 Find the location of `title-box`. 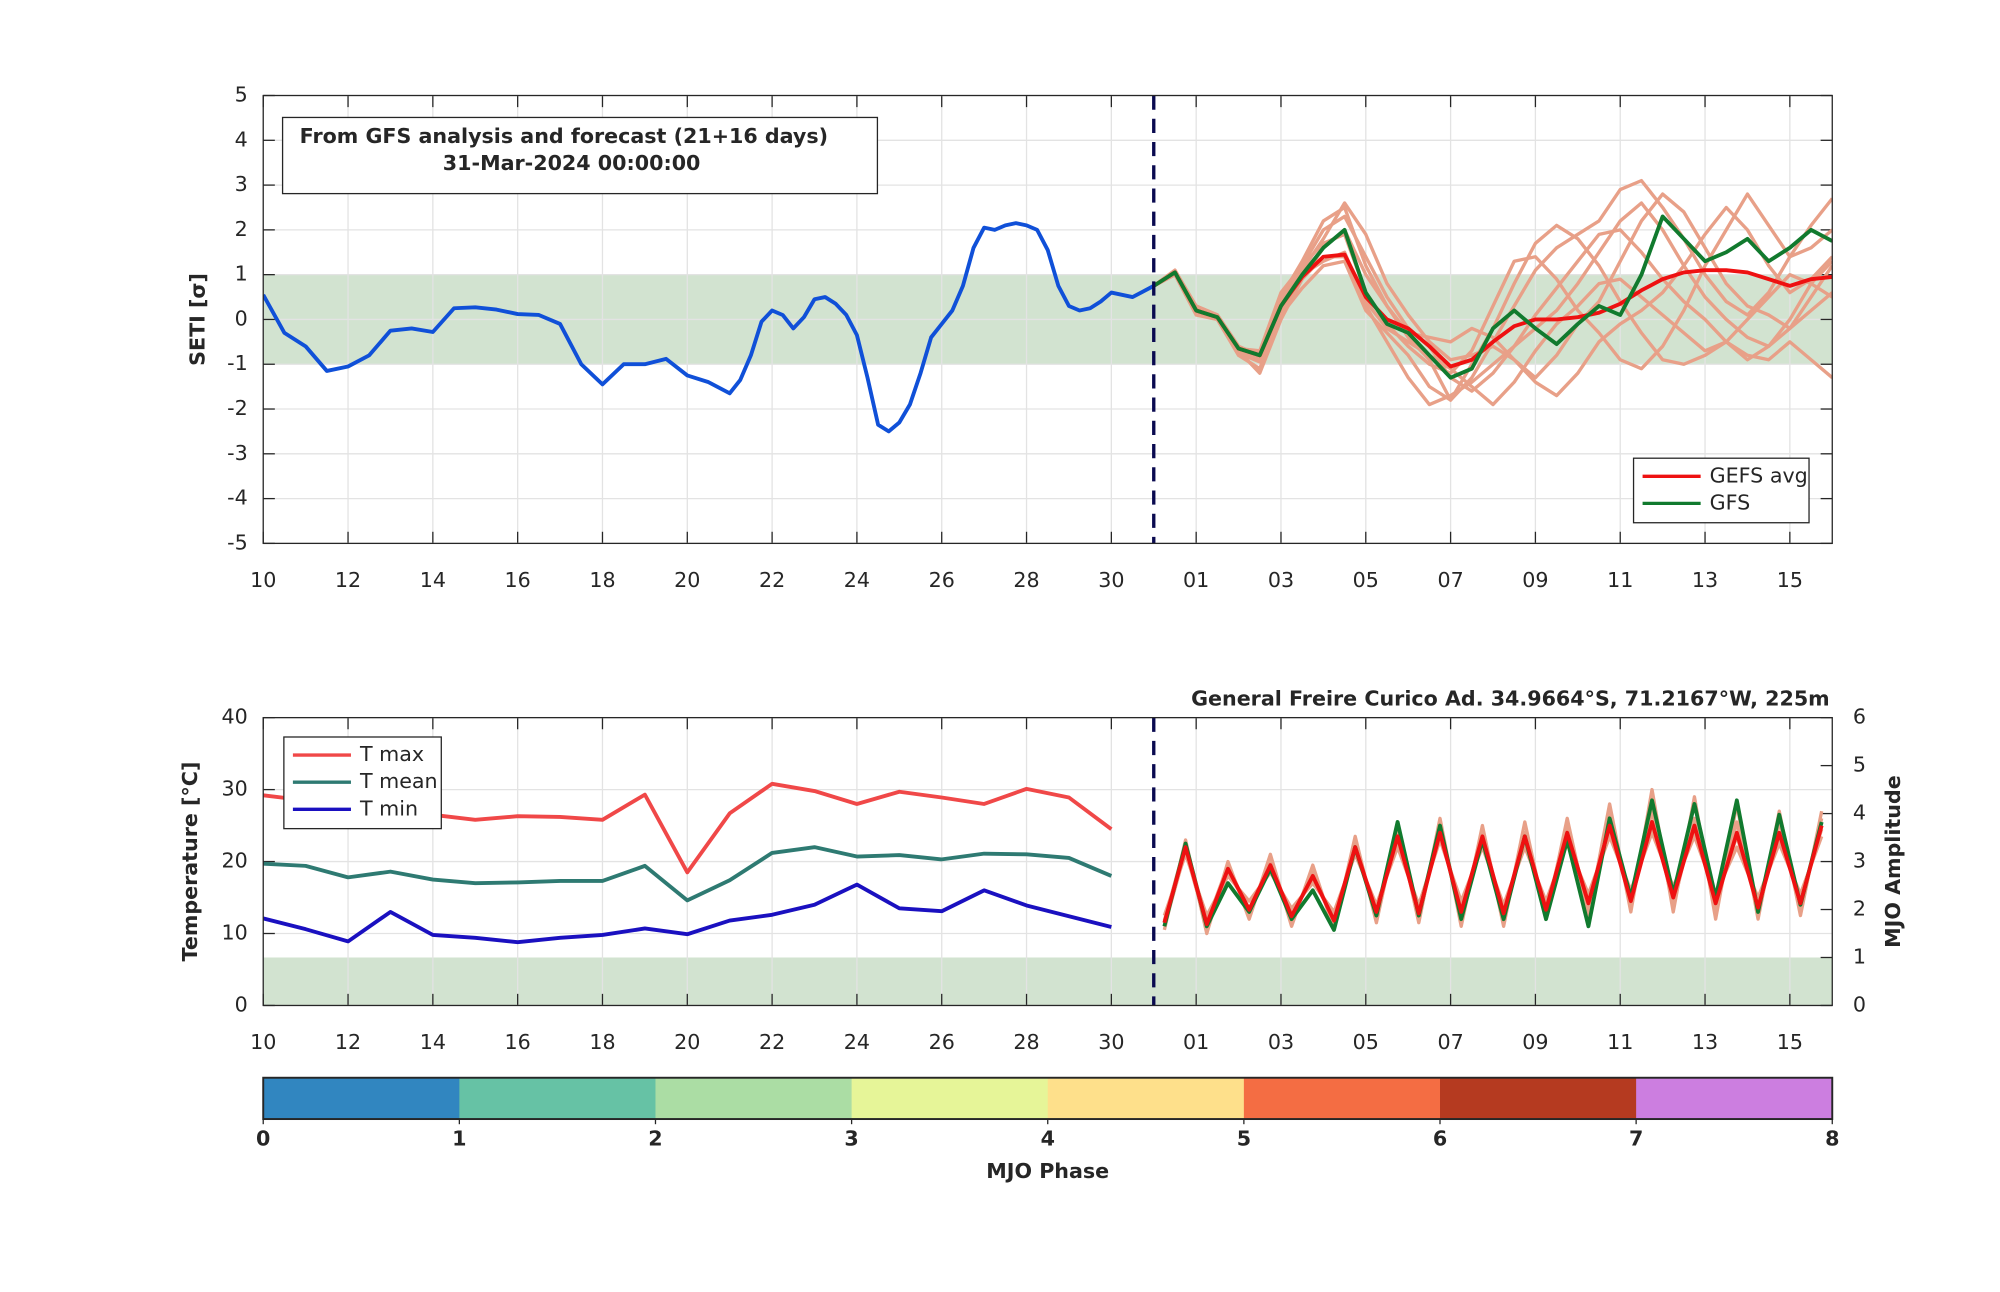

title-box is located at coordinates (580, 155).